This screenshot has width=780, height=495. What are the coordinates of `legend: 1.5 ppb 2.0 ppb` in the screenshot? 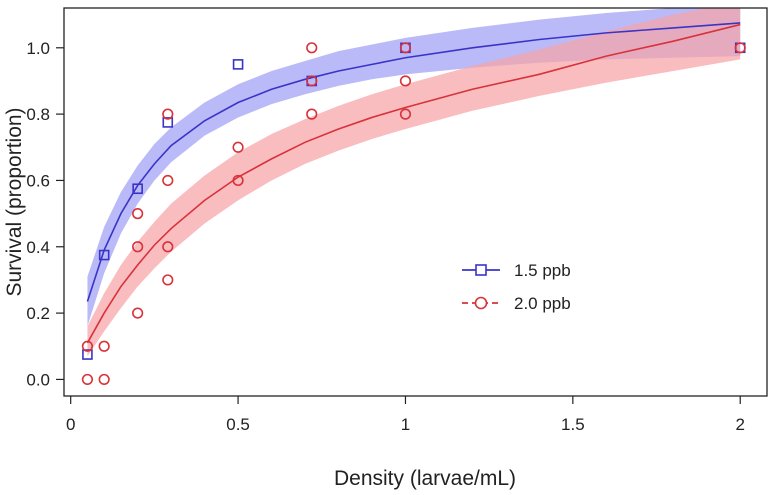 It's located at (516, 287).